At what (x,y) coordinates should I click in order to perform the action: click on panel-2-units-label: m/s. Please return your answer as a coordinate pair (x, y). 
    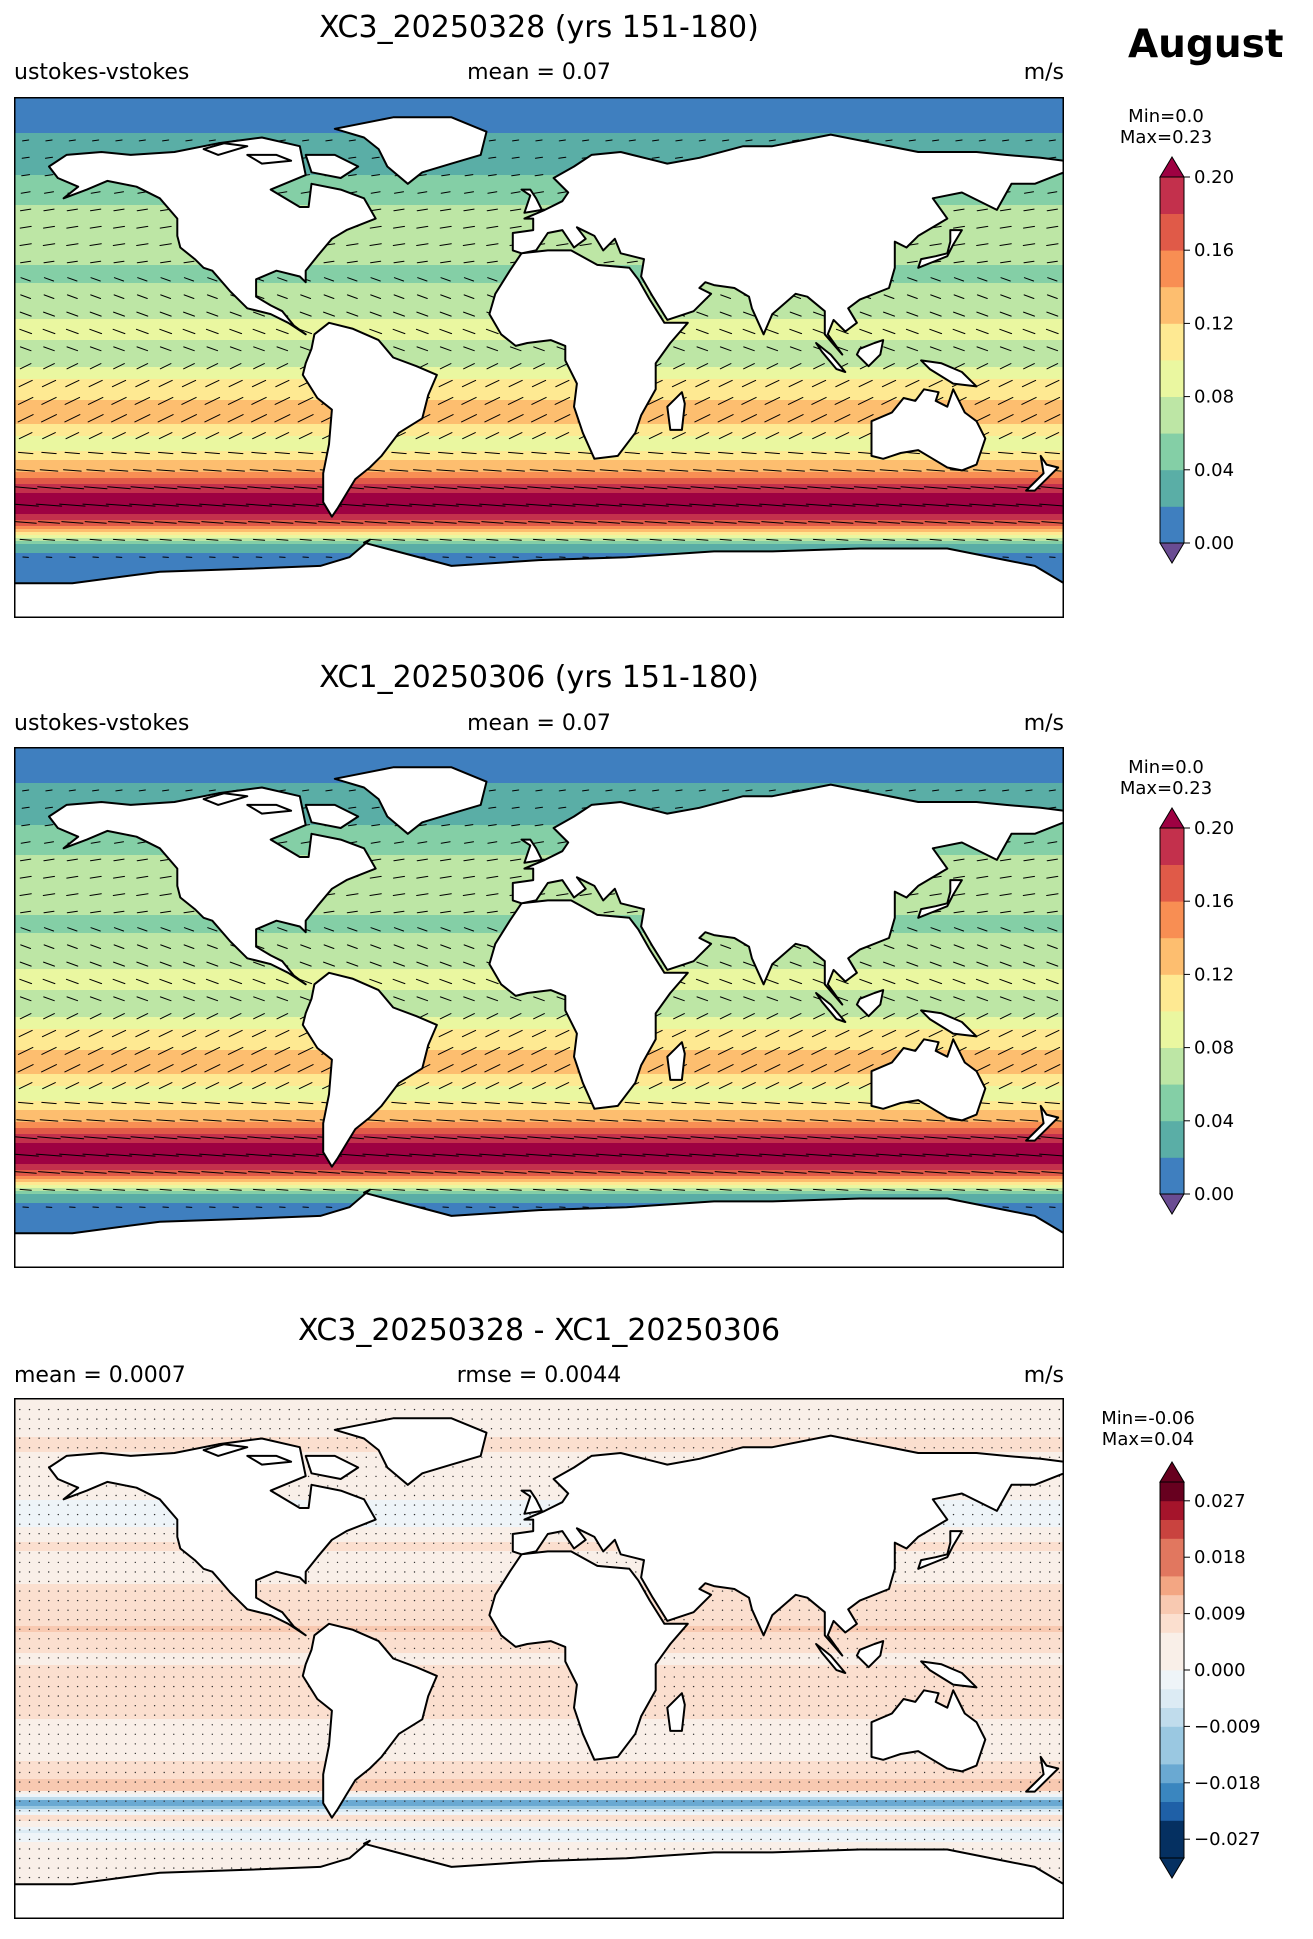
    Looking at the image, I should click on (1043, 723).